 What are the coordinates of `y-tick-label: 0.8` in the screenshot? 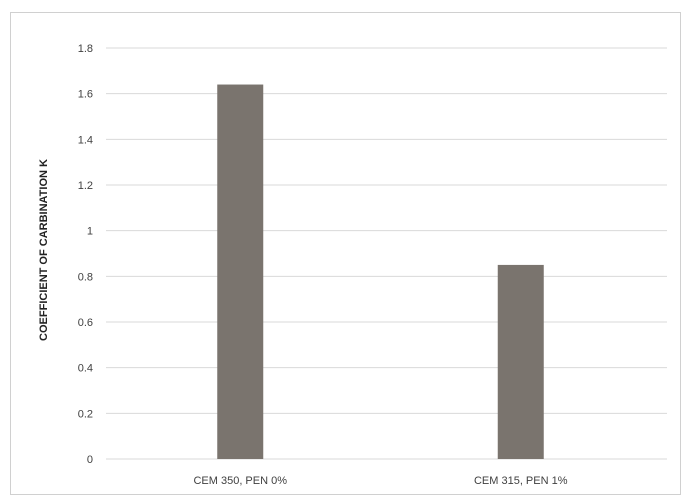 It's located at (85, 277).